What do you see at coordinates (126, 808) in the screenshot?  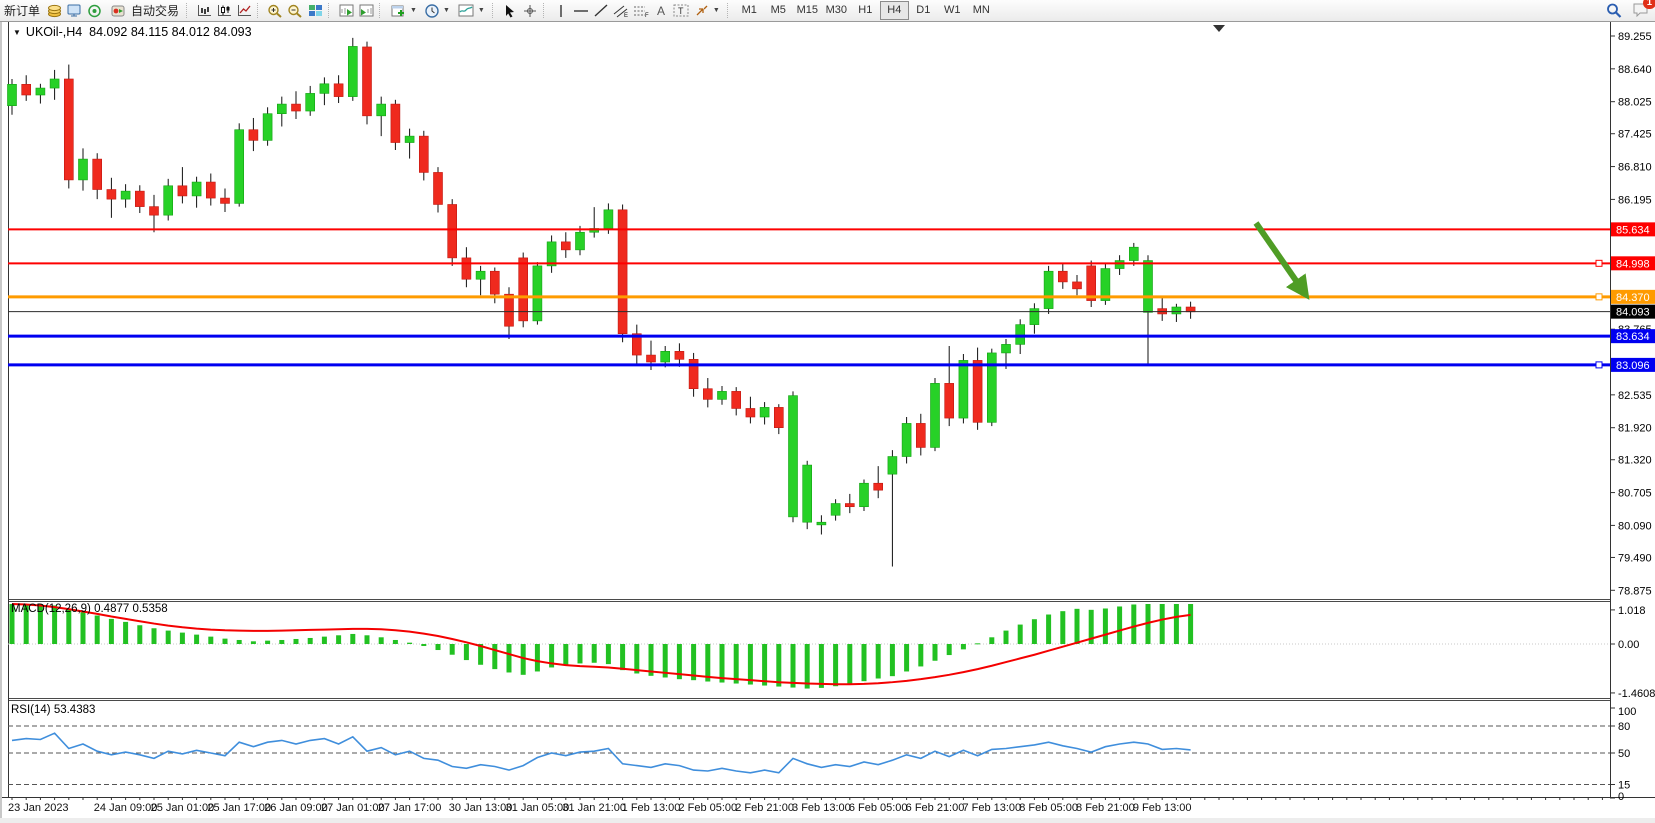 I see `time-axis-label: 24 Jan 09:00` at bounding box center [126, 808].